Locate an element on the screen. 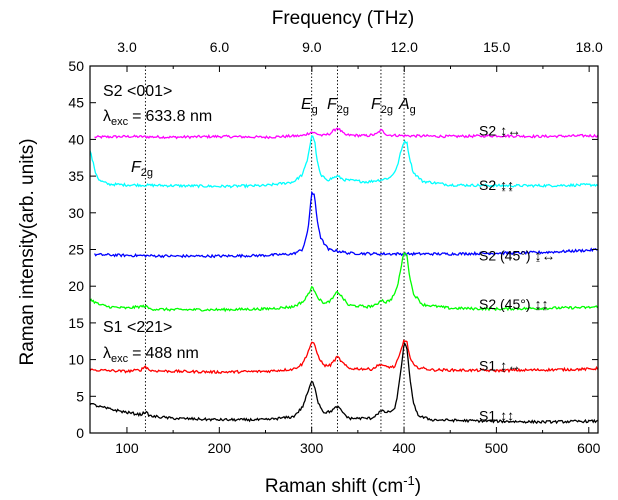  y-tick-label: 15 is located at coordinates (76, 323).